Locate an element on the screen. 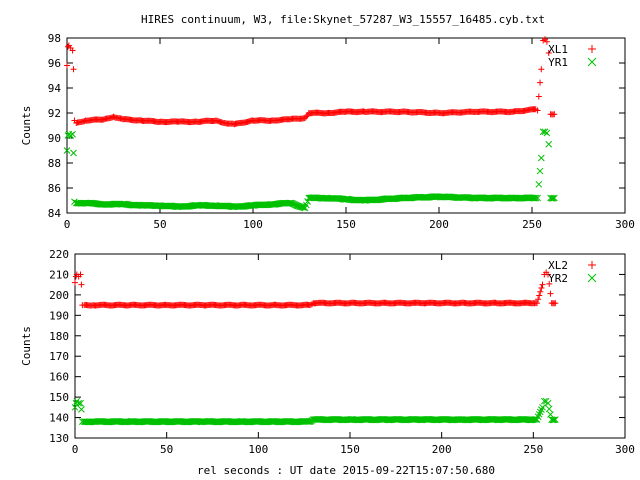  y-tick-label: 160 is located at coordinates (59, 377).